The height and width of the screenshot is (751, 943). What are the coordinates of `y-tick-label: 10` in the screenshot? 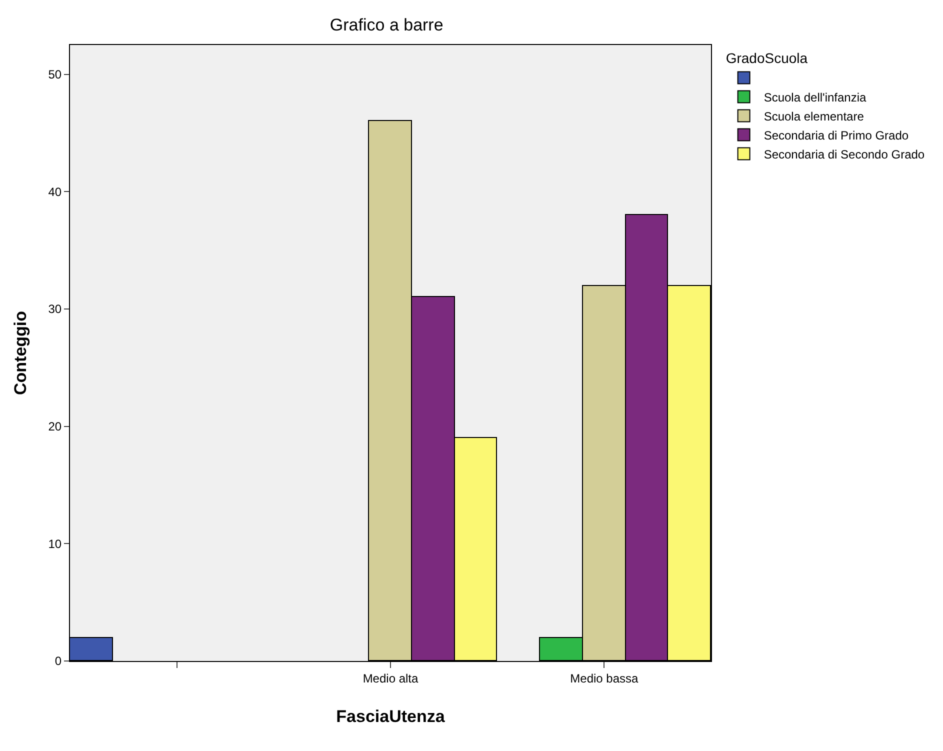 It's located at (55, 543).